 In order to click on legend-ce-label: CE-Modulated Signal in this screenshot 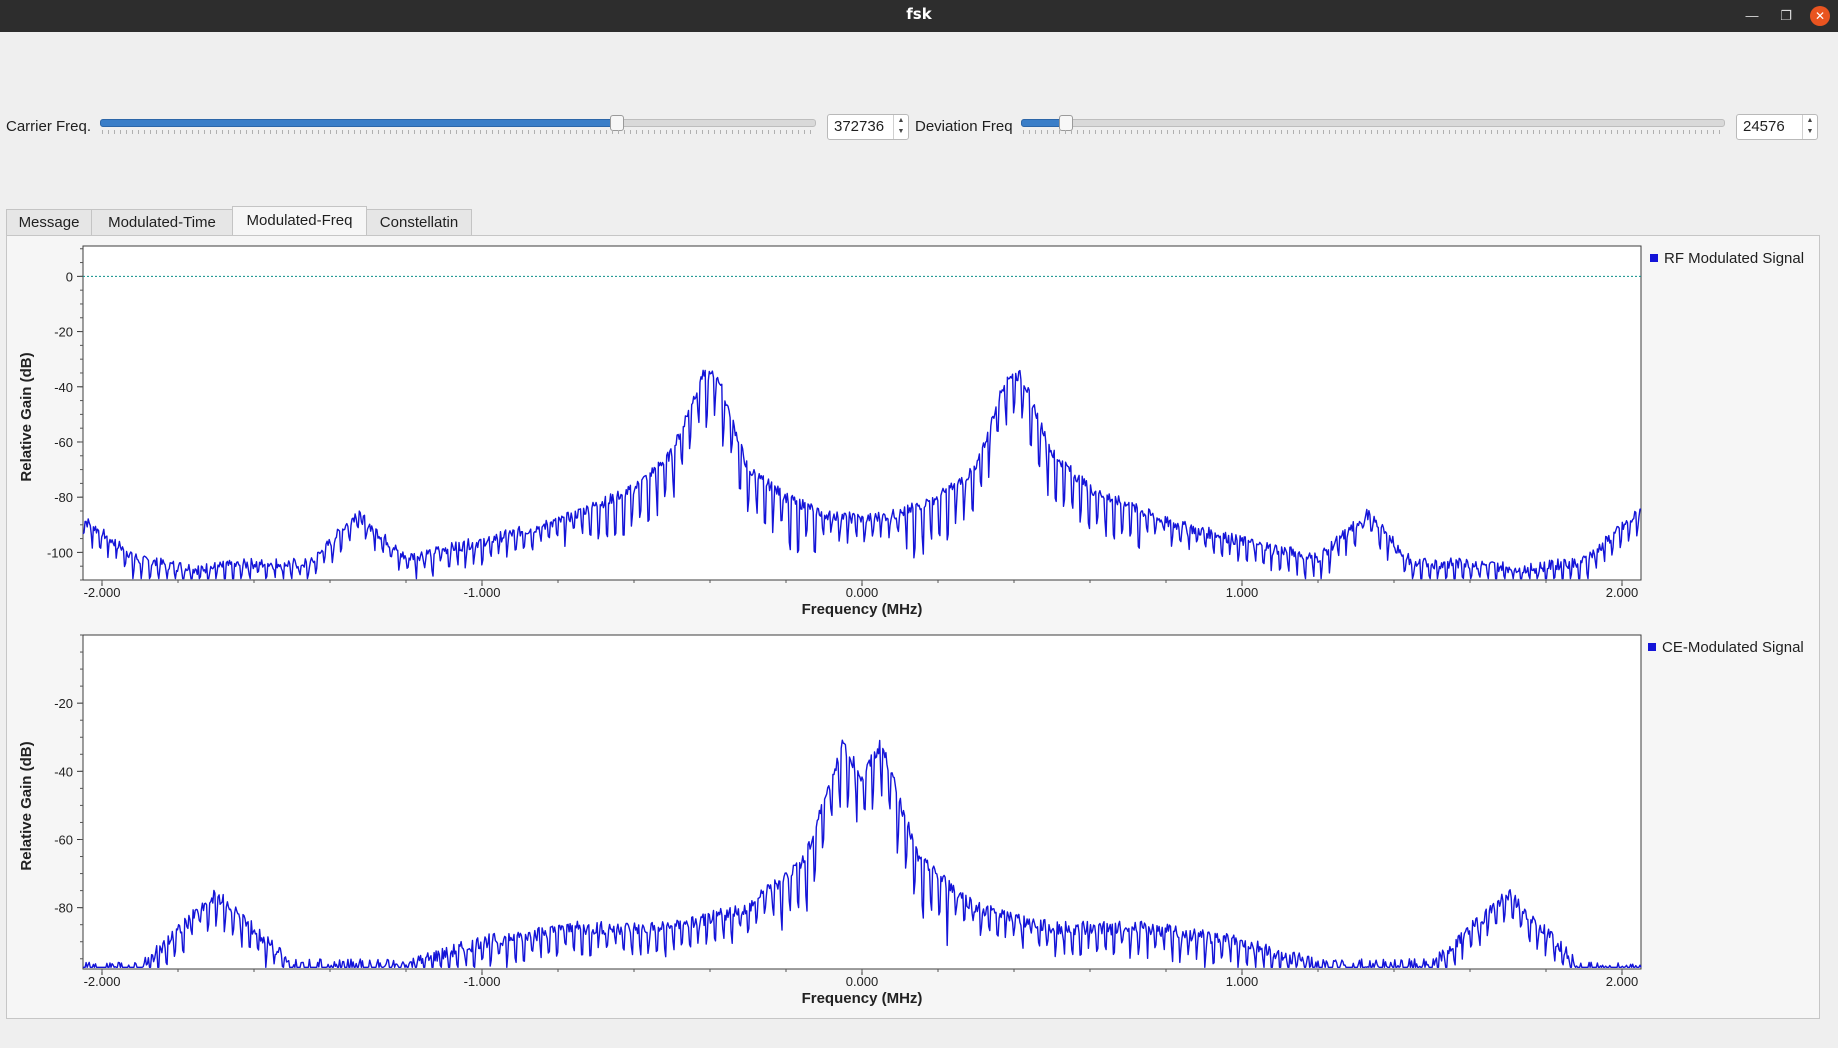, I will do `click(1733, 647)`.